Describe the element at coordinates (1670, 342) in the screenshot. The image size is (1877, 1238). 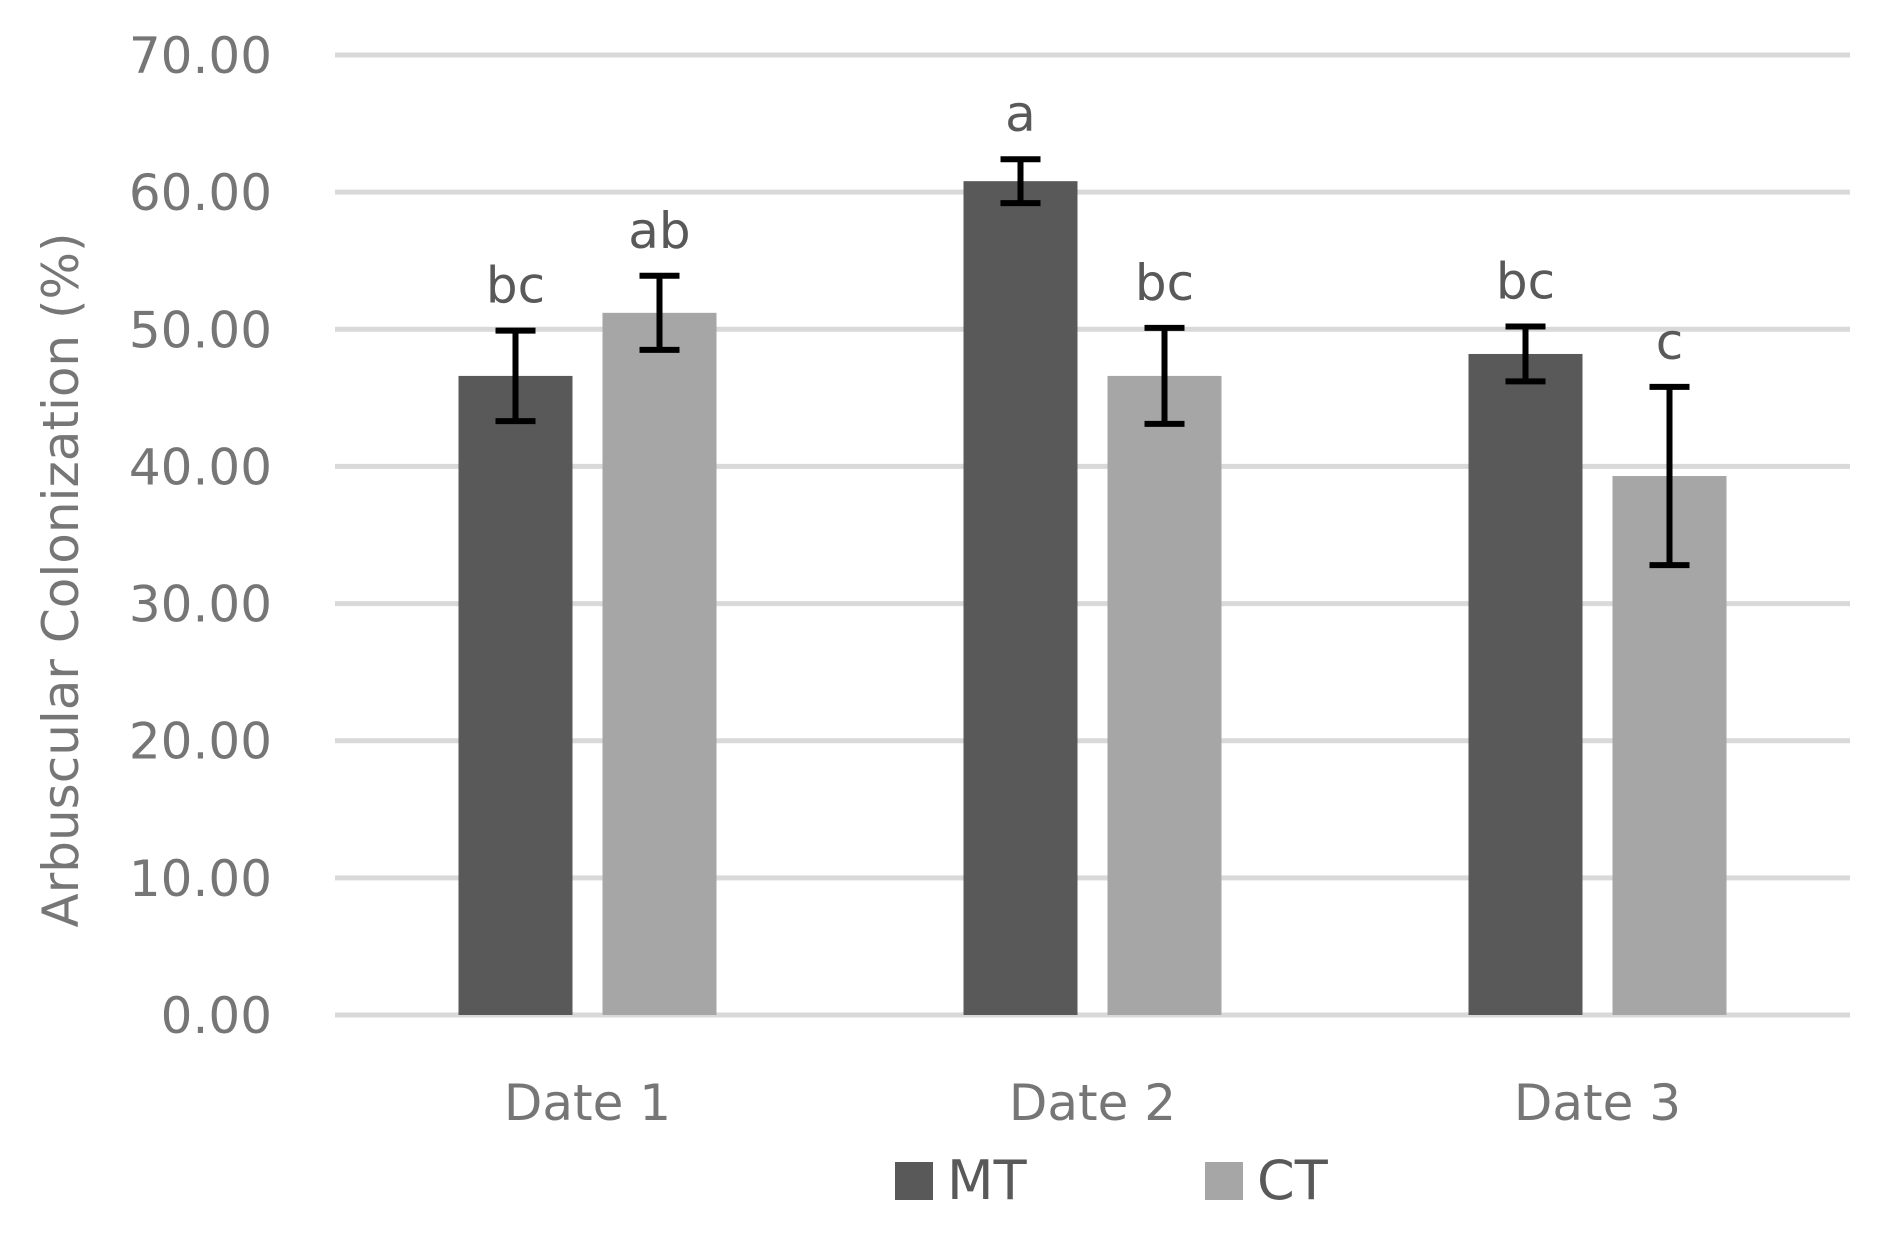
I see `significance-label: c` at that location.